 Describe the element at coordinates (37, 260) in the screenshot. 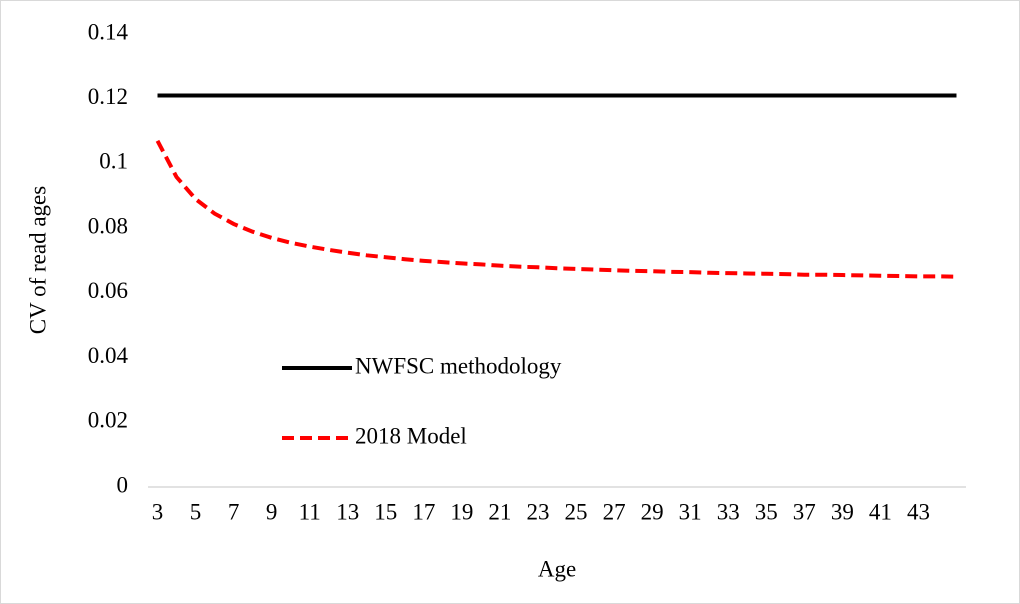

I see `y-axis-title: CV of read ages` at that location.